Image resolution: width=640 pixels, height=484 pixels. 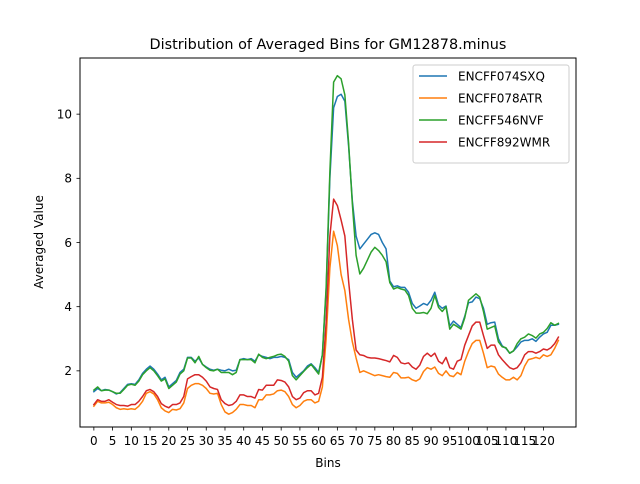 I want to click on x-tick-label: 80, so click(x=393, y=441).